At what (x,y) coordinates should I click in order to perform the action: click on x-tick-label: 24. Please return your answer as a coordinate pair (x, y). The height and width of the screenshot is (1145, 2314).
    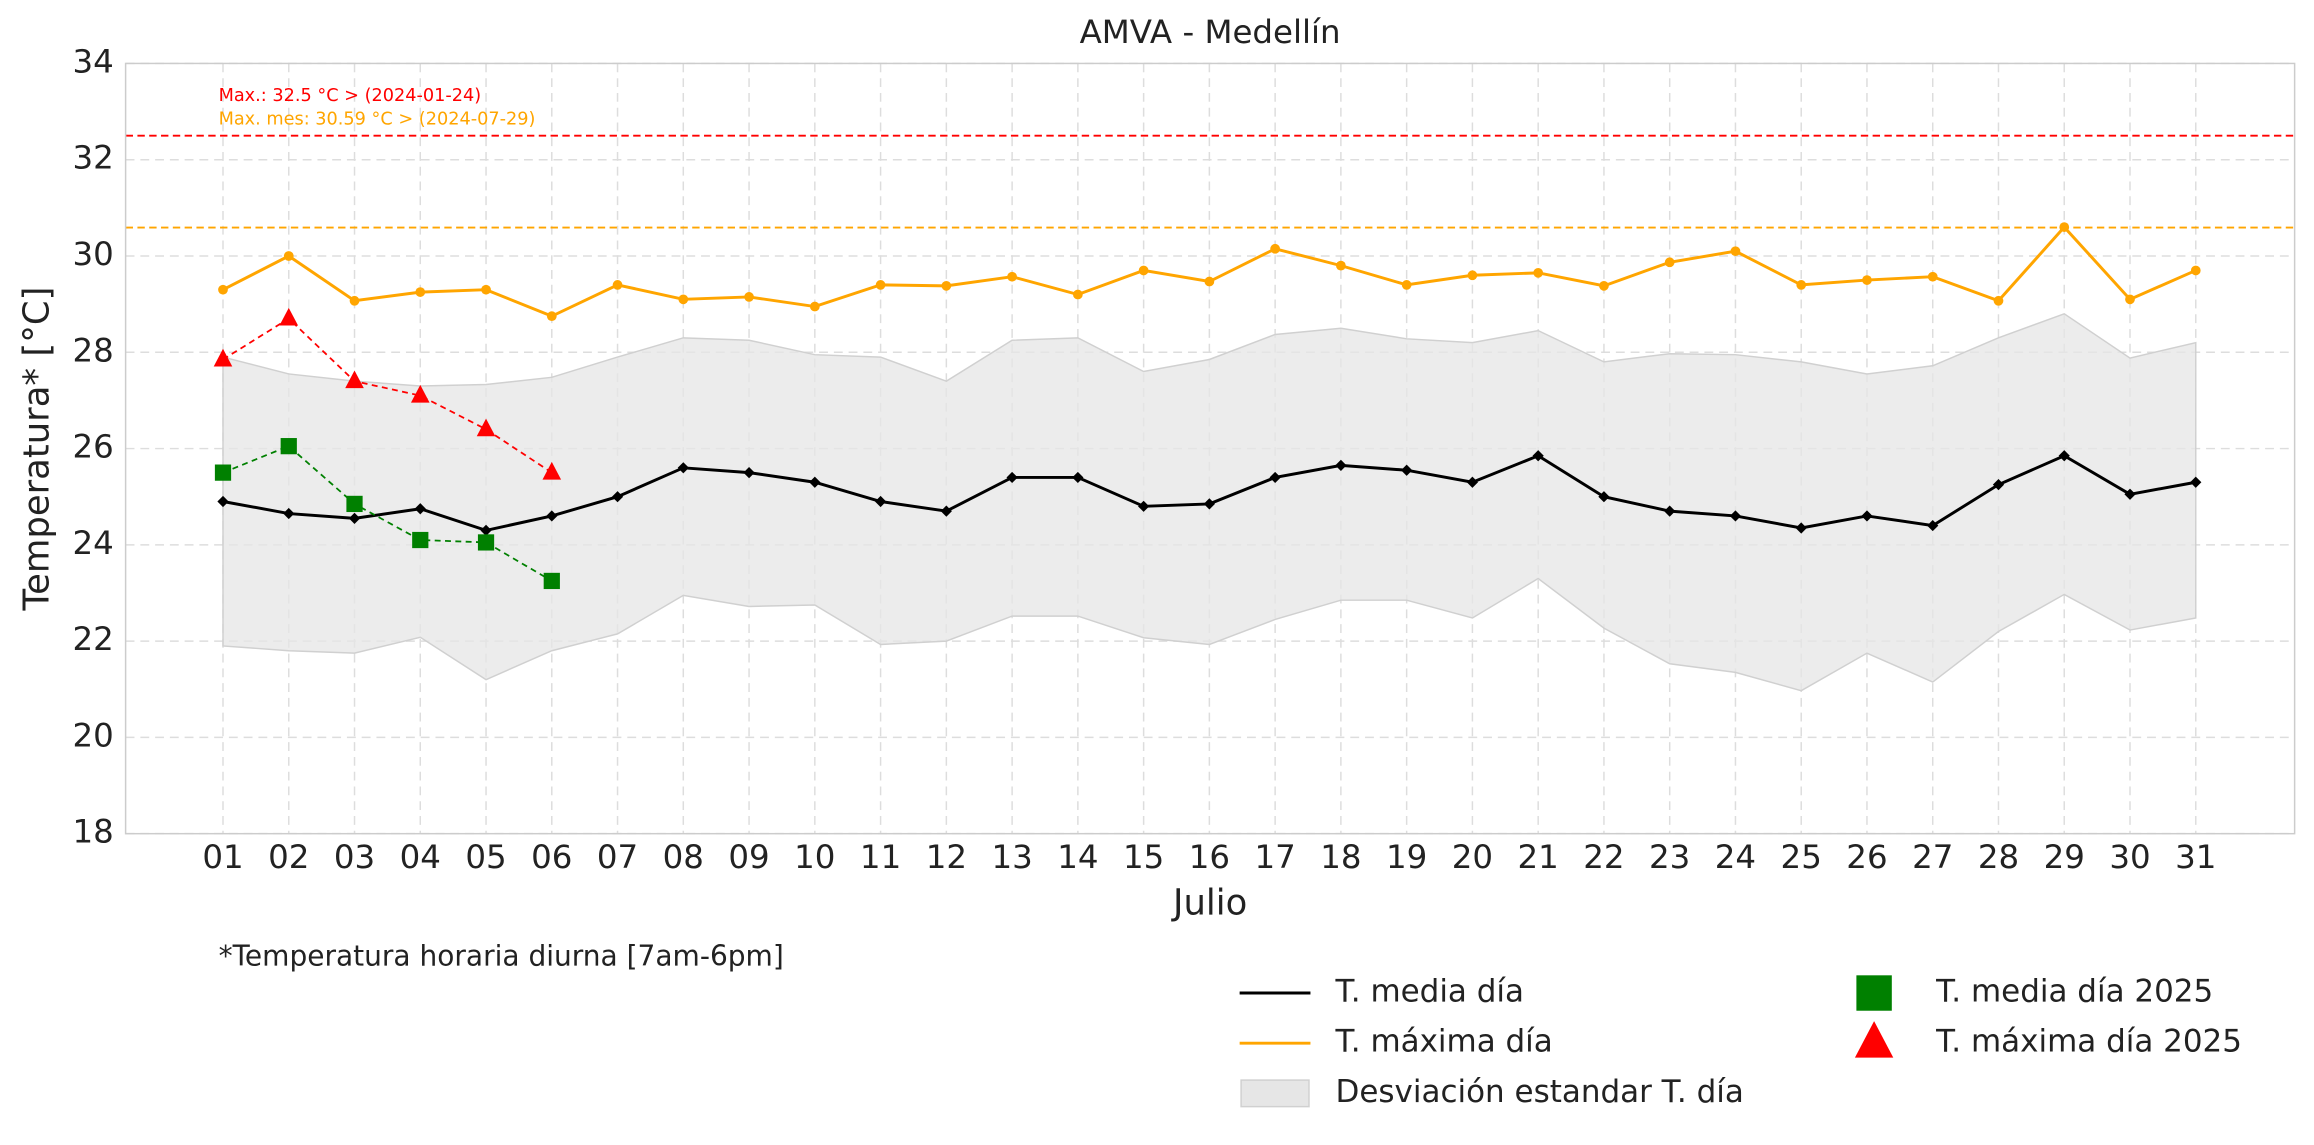
    Looking at the image, I should click on (1735, 857).